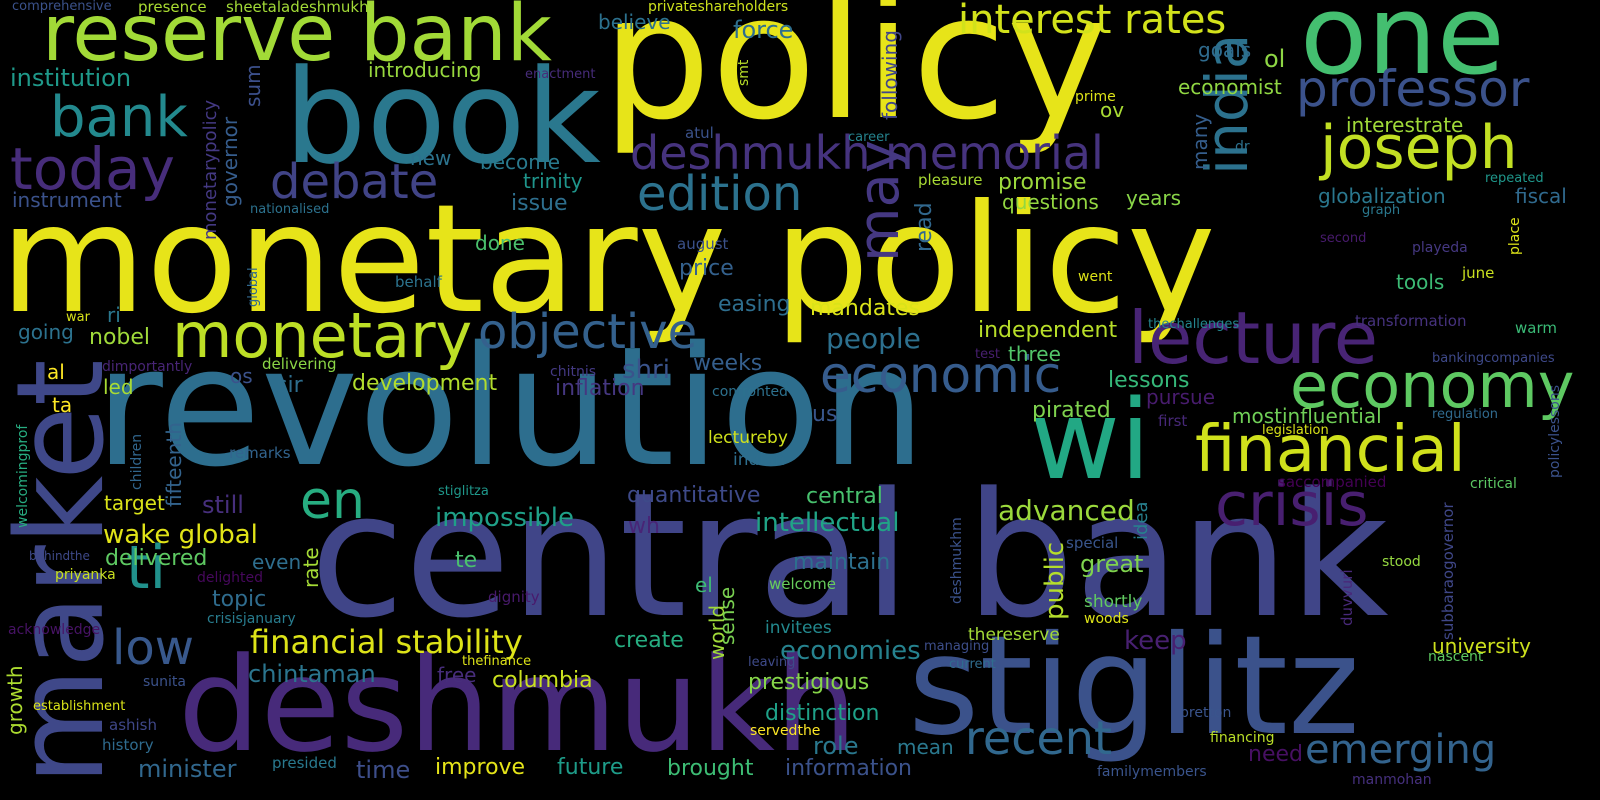 The height and width of the screenshot is (800, 1600). Describe the element at coordinates (253, 287) in the screenshot. I see `word-global: global` at that location.